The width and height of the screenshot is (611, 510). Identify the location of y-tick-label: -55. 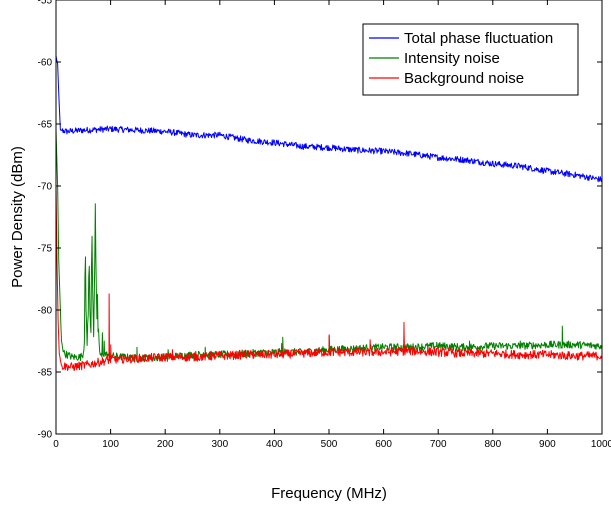
(45, 3).